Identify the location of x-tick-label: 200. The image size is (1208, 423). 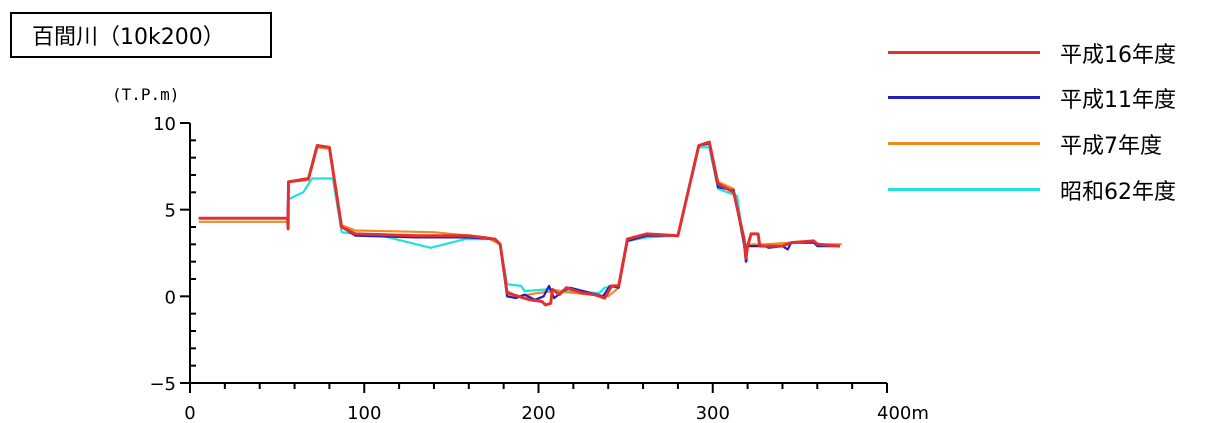
(538, 413).